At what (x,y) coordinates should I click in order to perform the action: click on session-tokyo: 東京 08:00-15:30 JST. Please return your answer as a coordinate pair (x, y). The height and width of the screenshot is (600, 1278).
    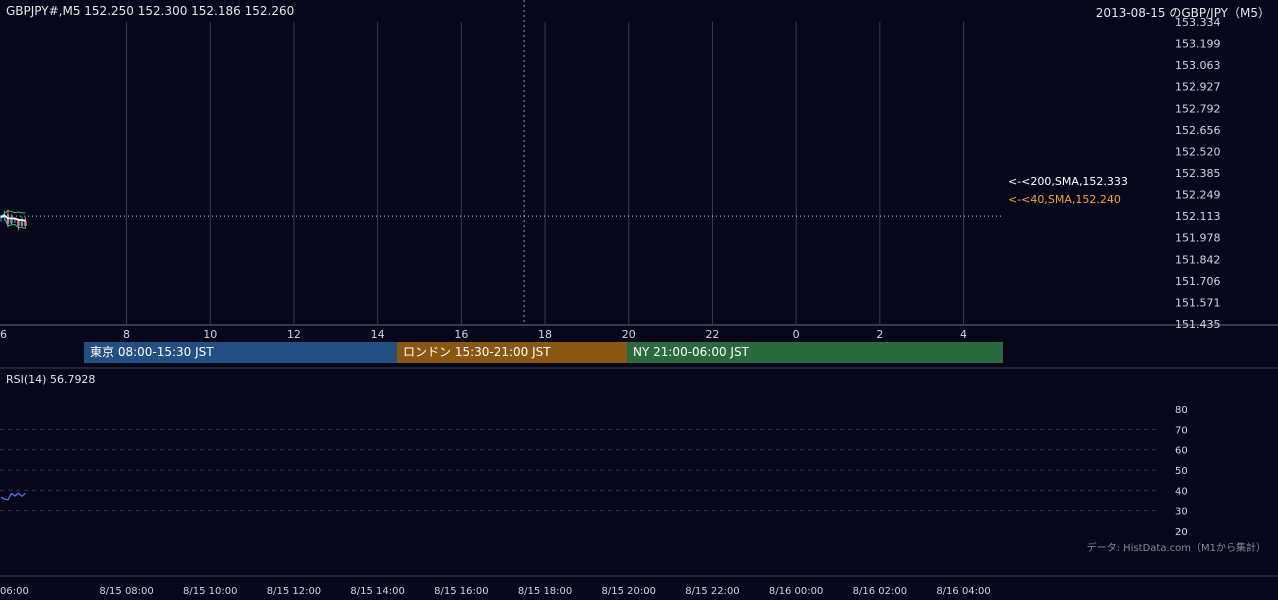
    Looking at the image, I should click on (240, 352).